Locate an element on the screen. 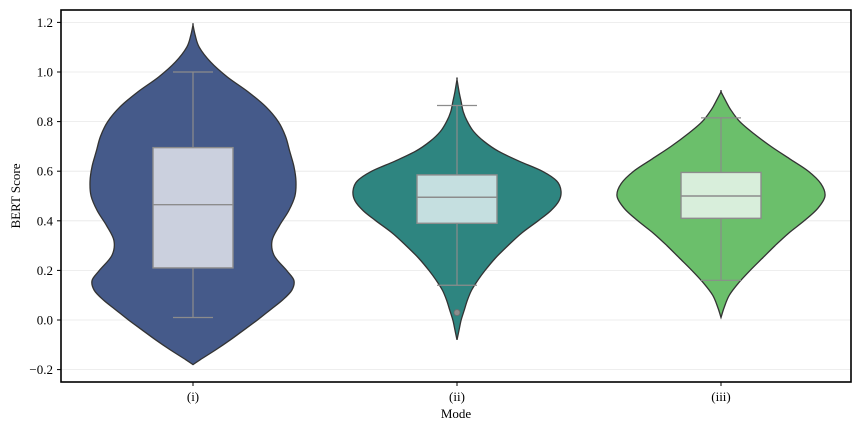 The height and width of the screenshot is (432, 864). x-axis-ticks: (i) (ii) (iii) is located at coordinates (459, 393).